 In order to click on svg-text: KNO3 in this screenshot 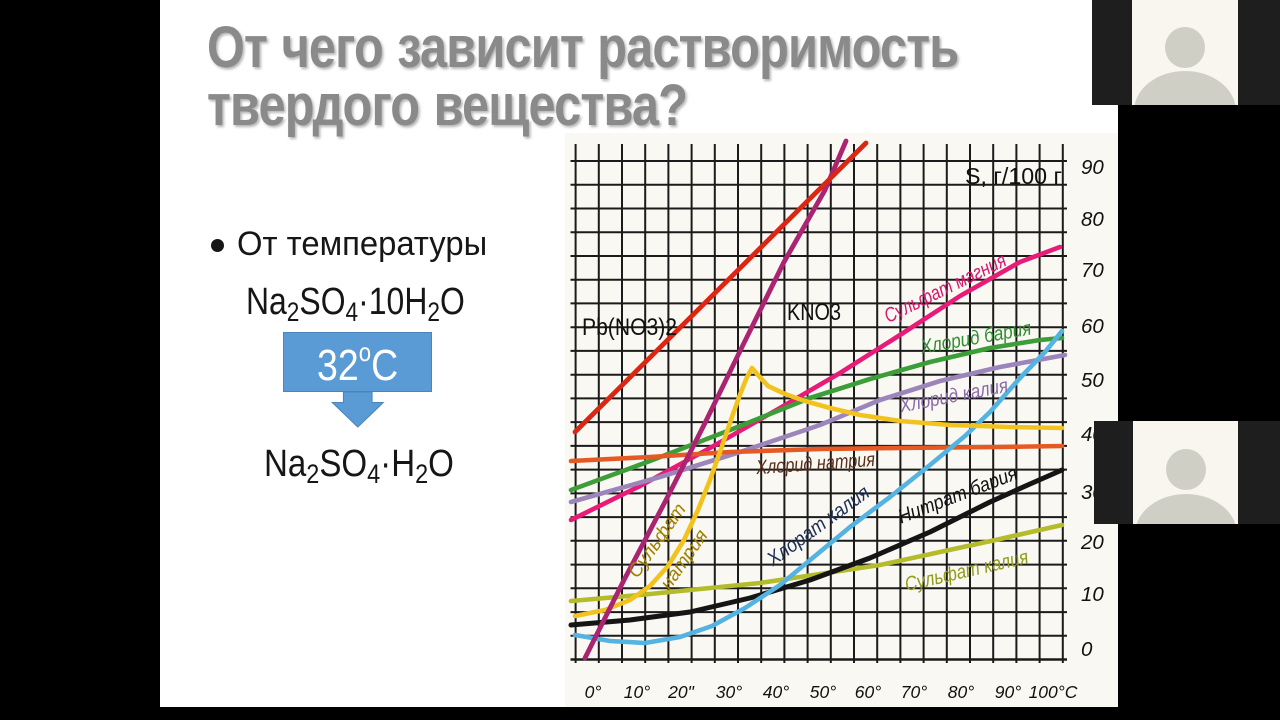, I will do `click(814, 312)`.